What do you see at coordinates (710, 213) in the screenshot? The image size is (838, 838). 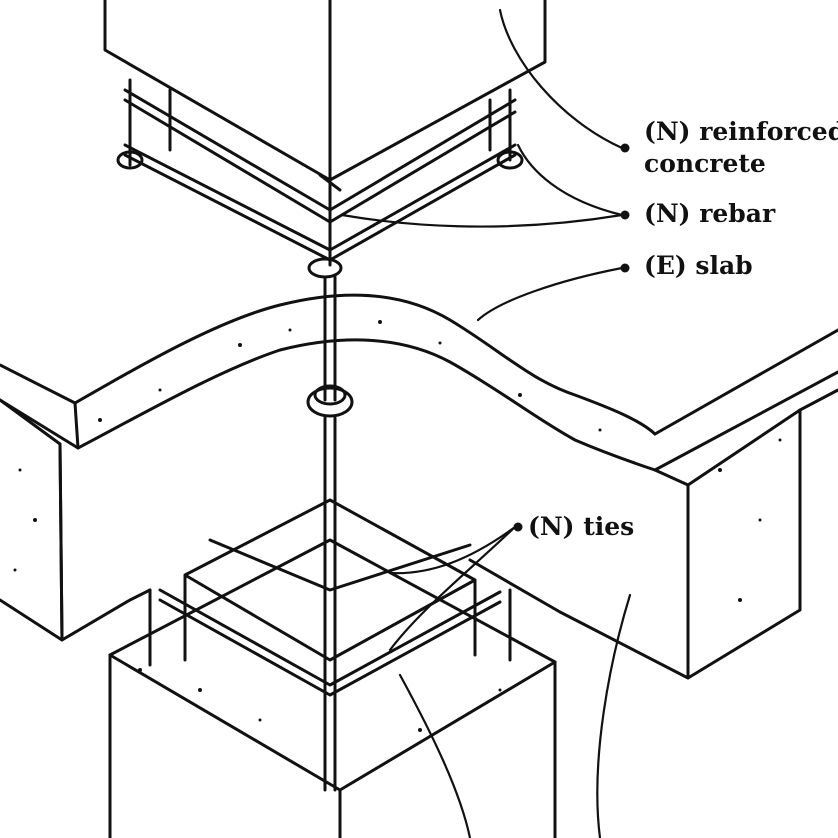 I see `label-rebar: (N) rebar` at bounding box center [710, 213].